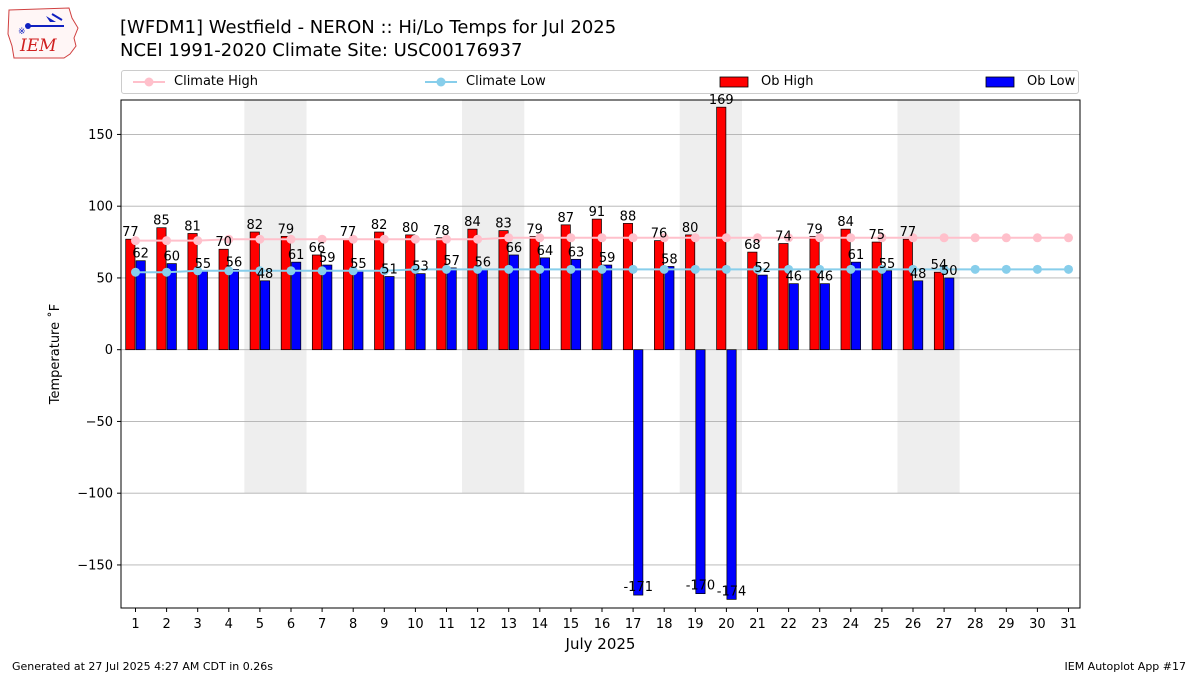  I want to click on x-tick-label: 14, so click(540, 624).